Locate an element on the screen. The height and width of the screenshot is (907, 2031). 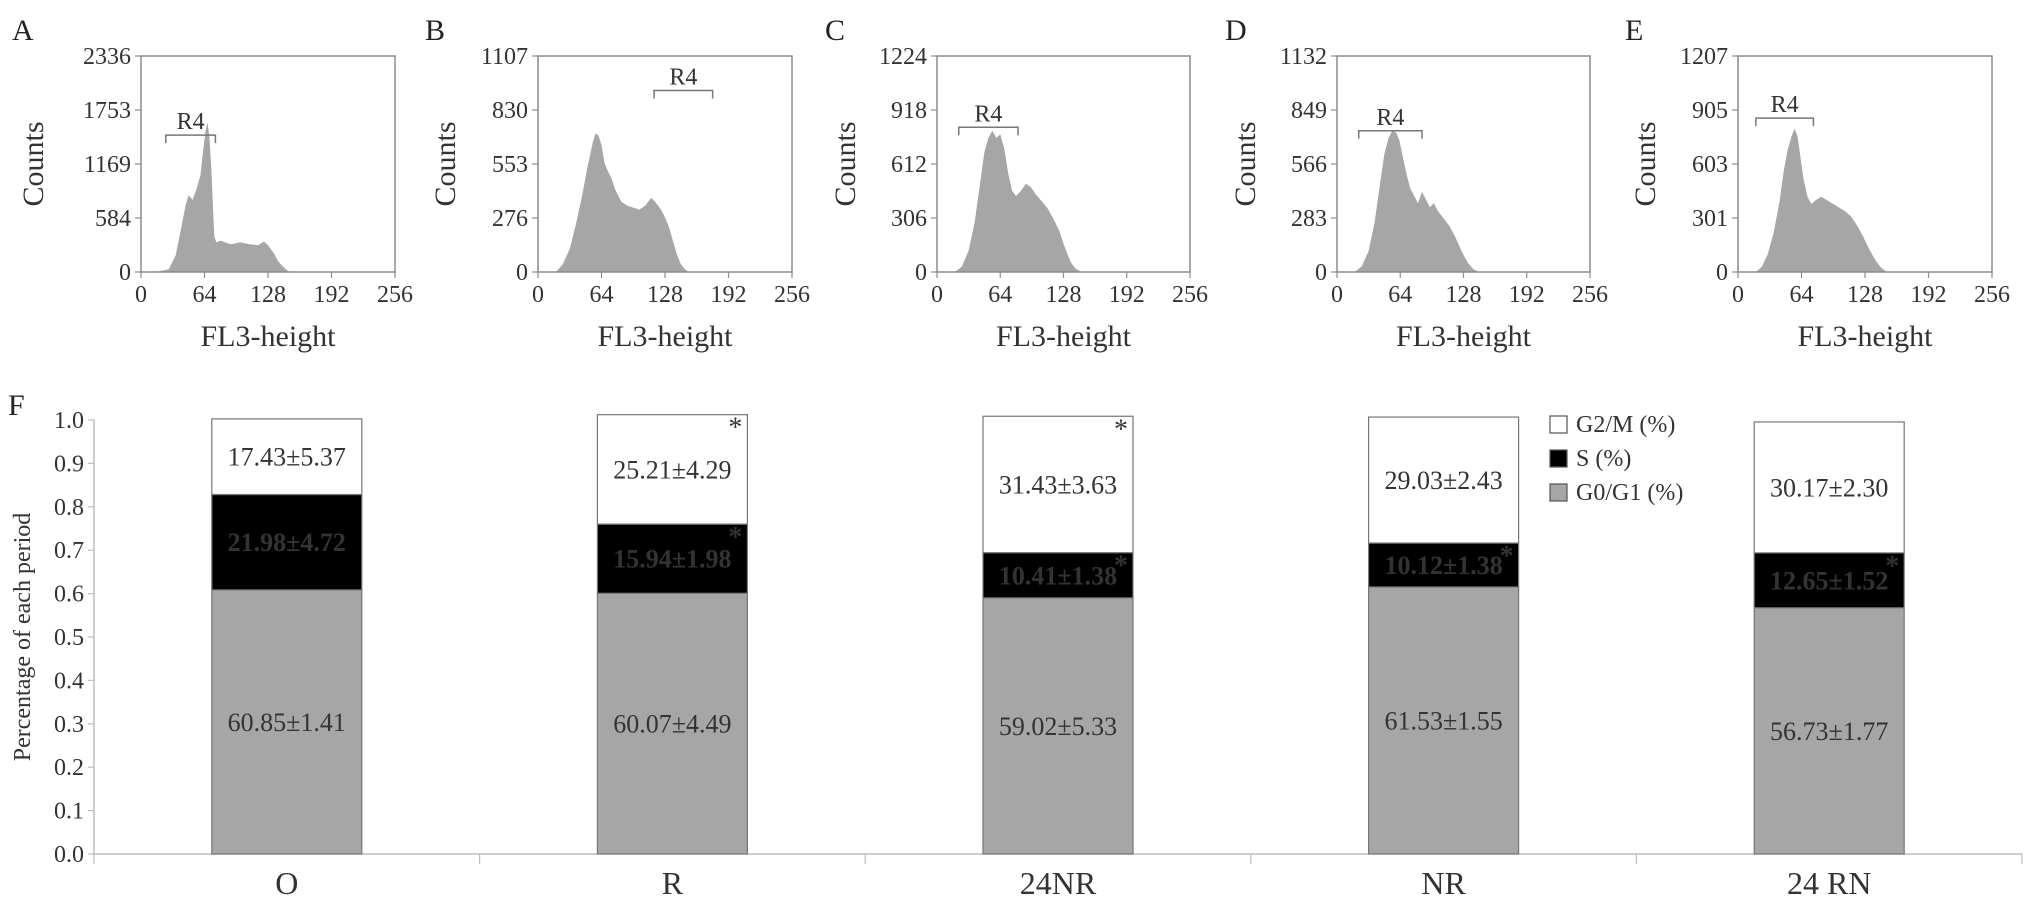
legend-label: G2/M (%) is located at coordinates (1625, 425).